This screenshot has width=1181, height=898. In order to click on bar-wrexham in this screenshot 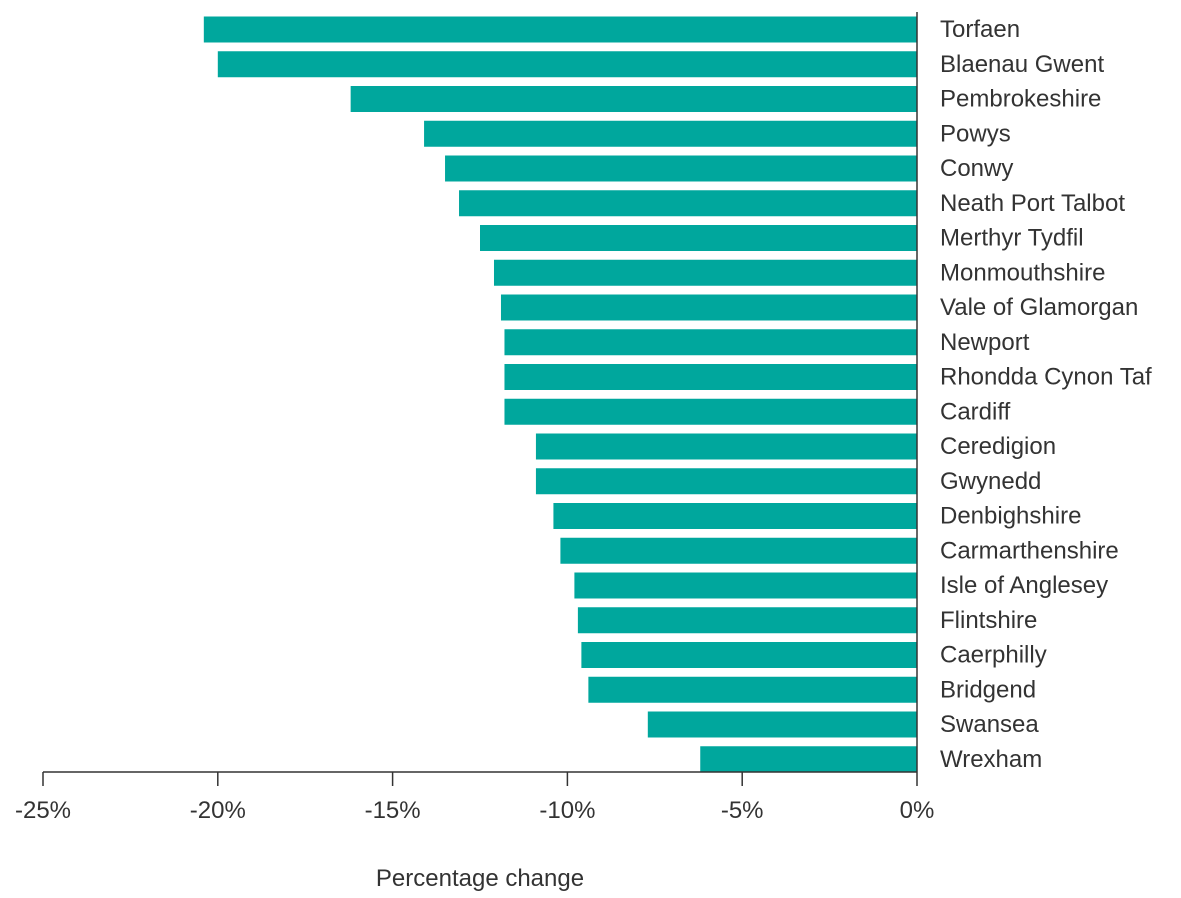, I will do `click(808, 759)`.